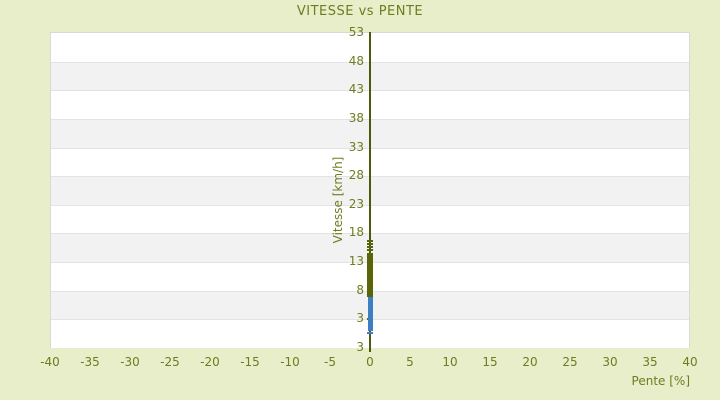 The image size is (720, 400). What do you see at coordinates (356, 261) in the screenshot?
I see `y-tick-label: 13` at bounding box center [356, 261].